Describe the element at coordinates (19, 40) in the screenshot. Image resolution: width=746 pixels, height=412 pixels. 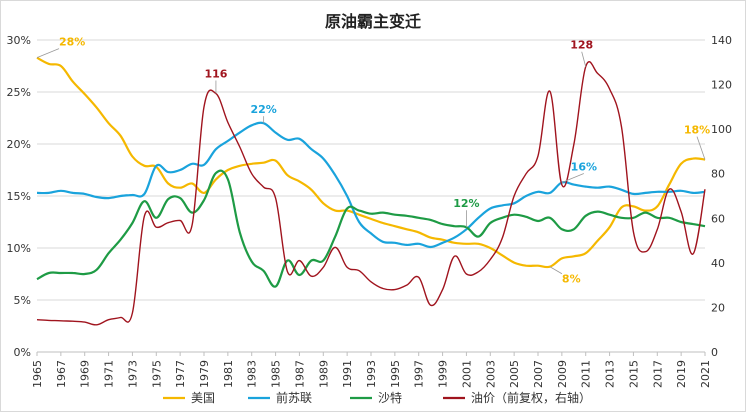
I see `y-left-tick-label: 30%` at that location.